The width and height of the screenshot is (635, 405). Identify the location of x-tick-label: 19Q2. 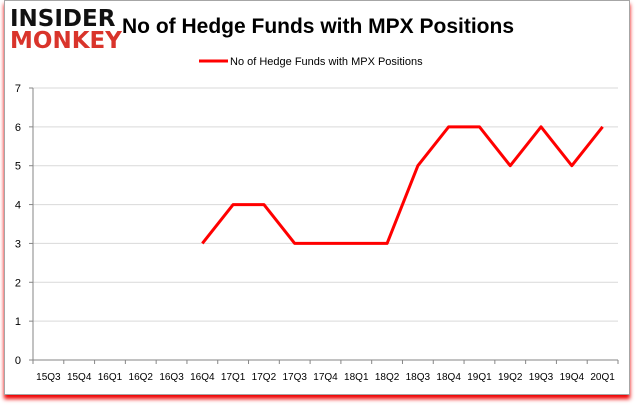
(510, 377).